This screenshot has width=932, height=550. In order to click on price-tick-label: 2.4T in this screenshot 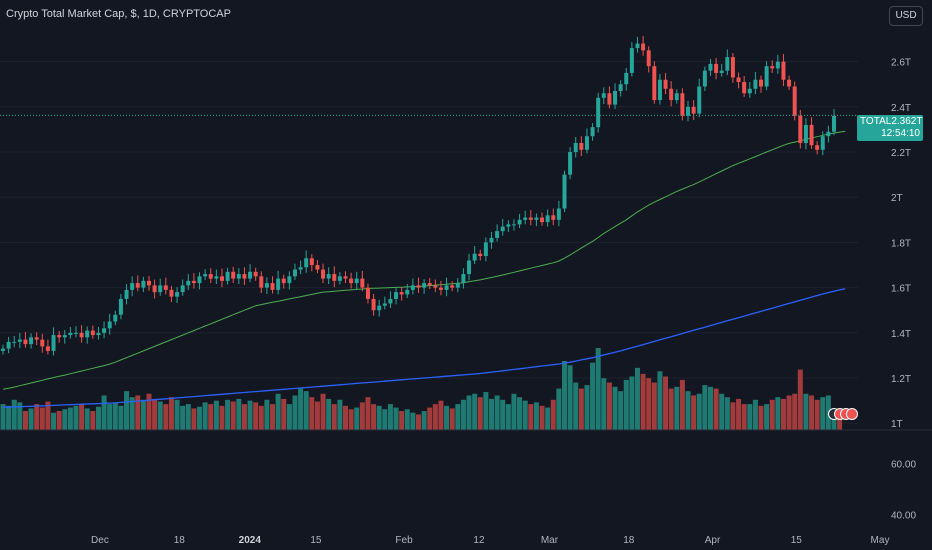, I will do `click(901, 108)`.